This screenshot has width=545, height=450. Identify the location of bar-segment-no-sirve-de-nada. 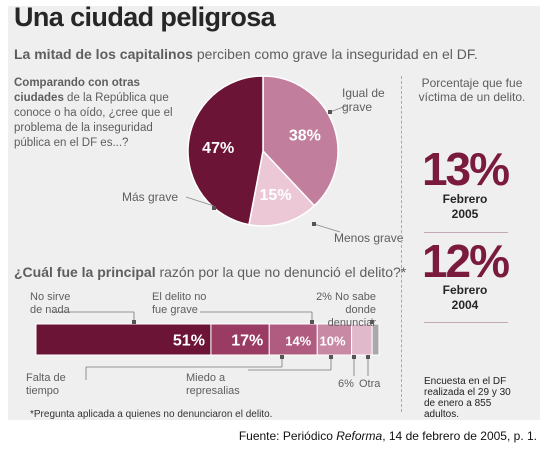
(123, 339).